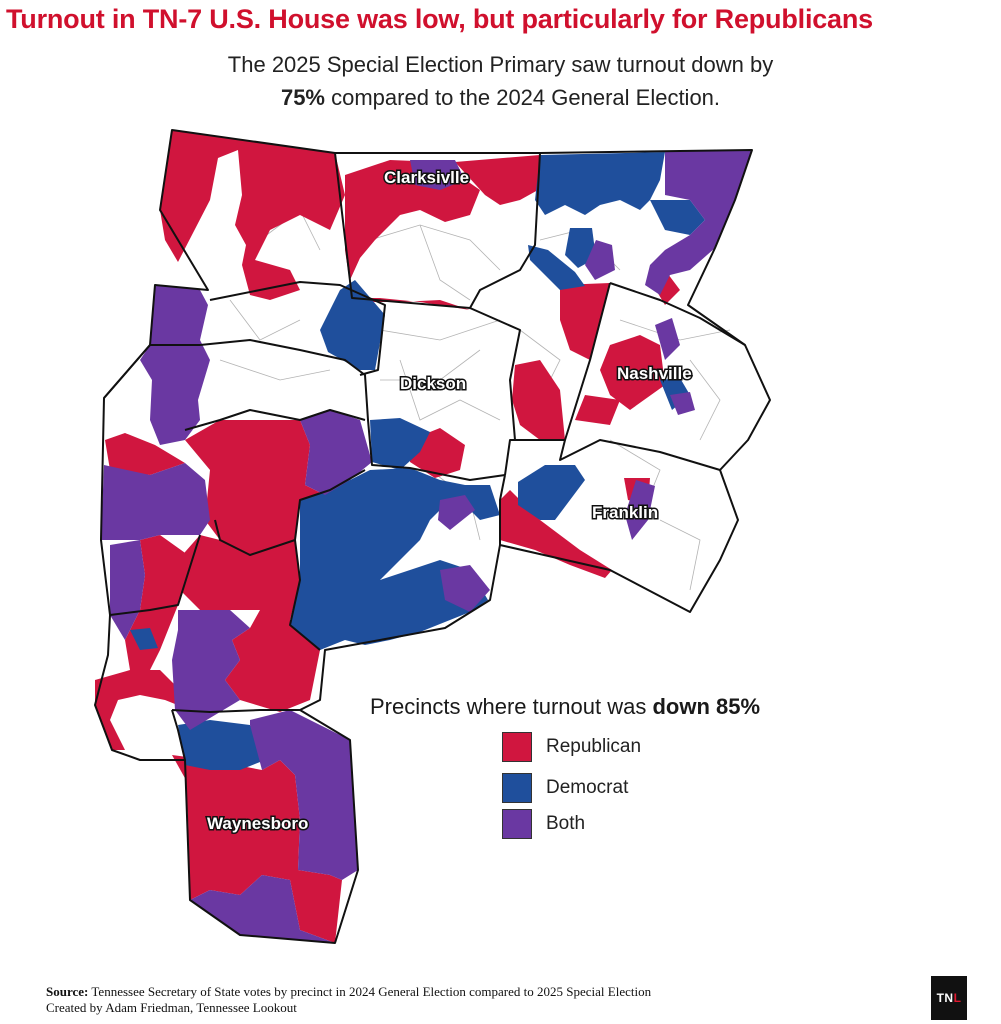 Image resolution: width=1001 pixels, height=1024 pixels. I want to click on source-label: Source:, so click(67, 991).